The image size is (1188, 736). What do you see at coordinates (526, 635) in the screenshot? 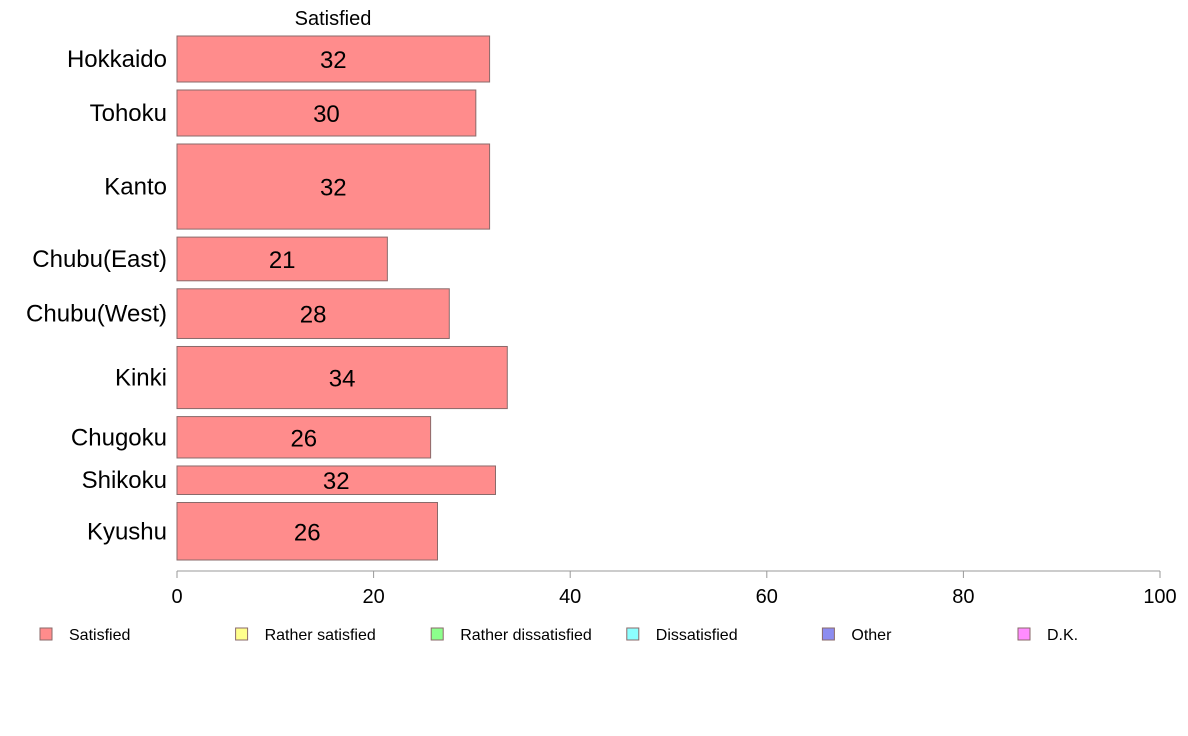
I see `legend-label-rather-dissatisfied: Rather dissatisfied` at bounding box center [526, 635].